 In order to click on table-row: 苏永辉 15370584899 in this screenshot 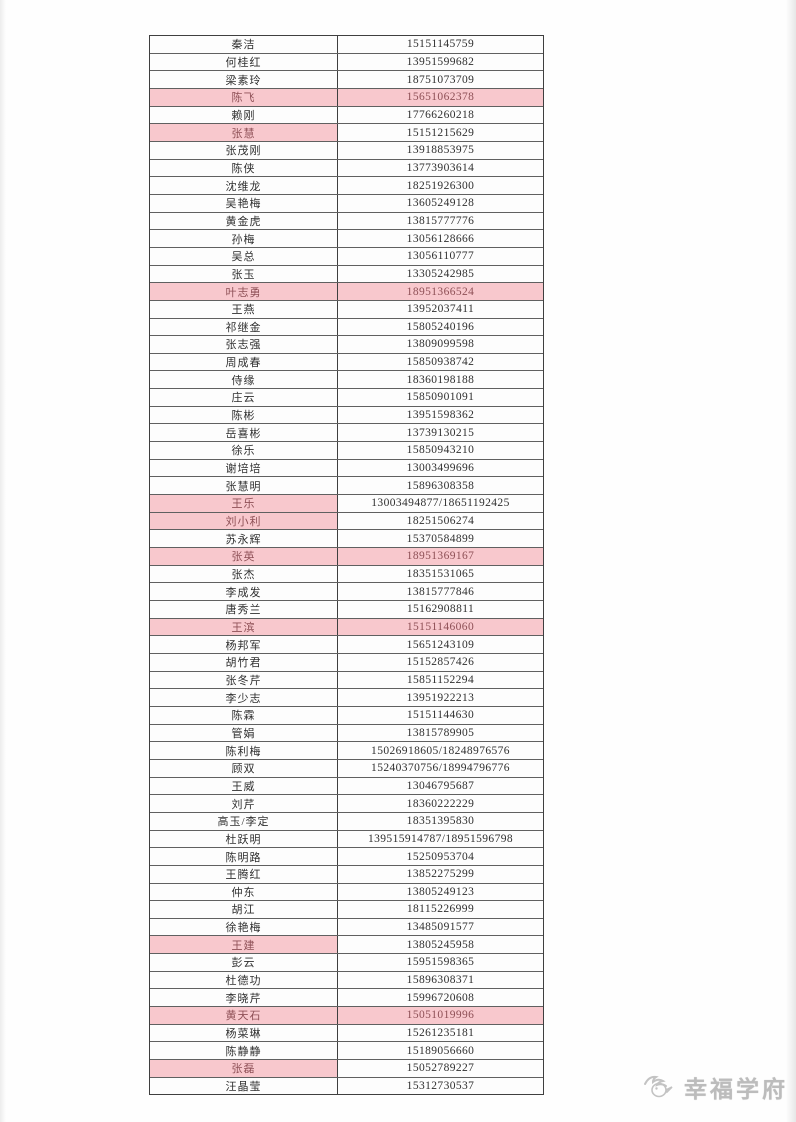, I will do `click(346, 539)`.